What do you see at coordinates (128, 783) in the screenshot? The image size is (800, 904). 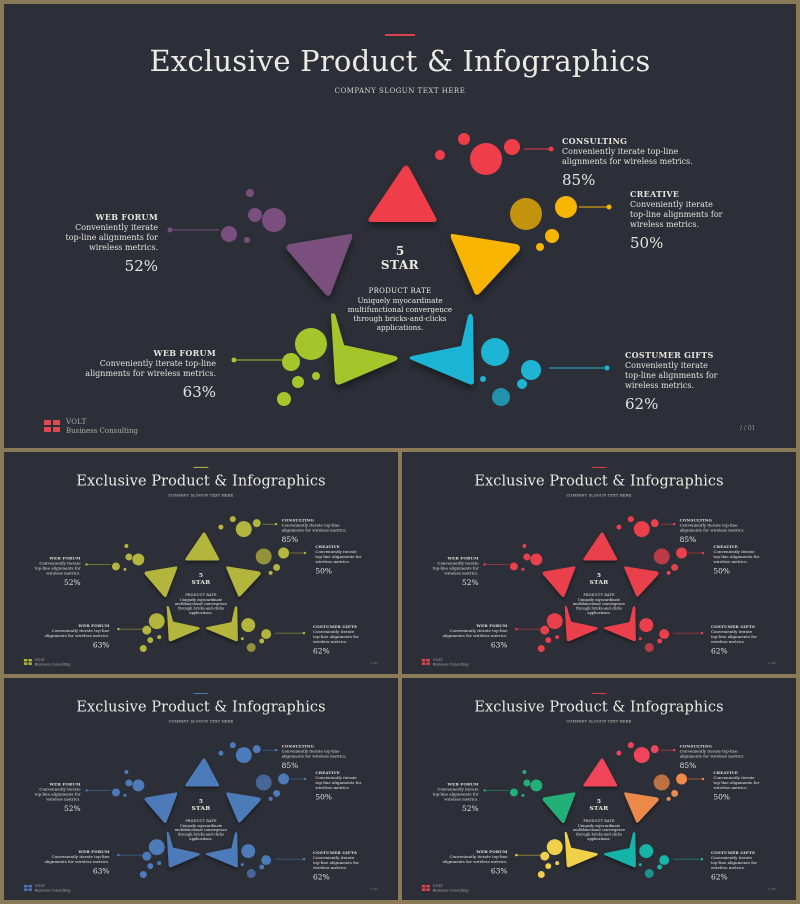 I see `bubbles-left` at bounding box center [128, 783].